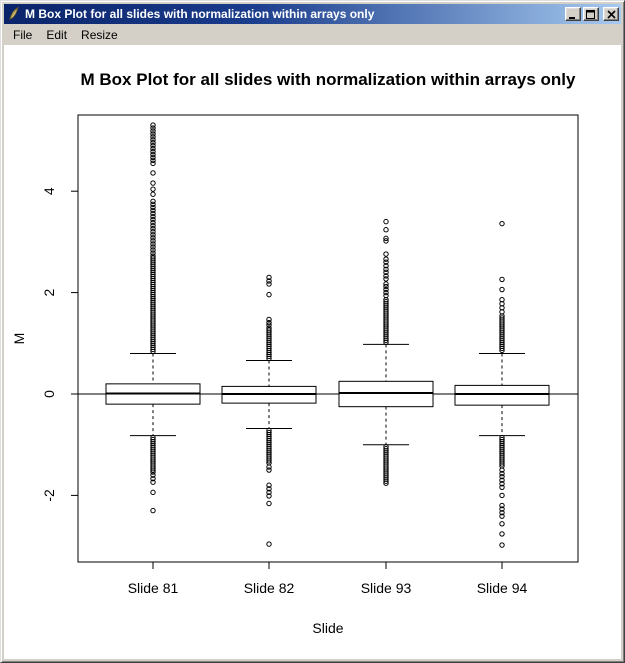  What do you see at coordinates (99, 34) in the screenshot?
I see `menu-resize: Resize` at bounding box center [99, 34].